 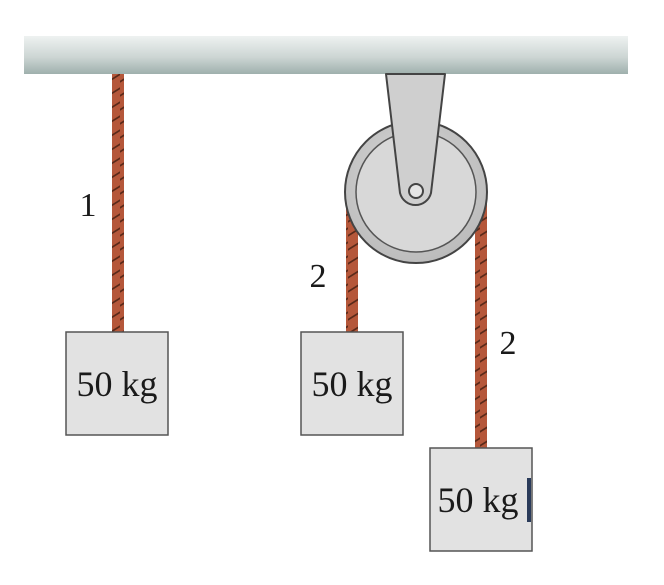 I want to click on mass-label-1: 50 kg, so click(x=117, y=384).